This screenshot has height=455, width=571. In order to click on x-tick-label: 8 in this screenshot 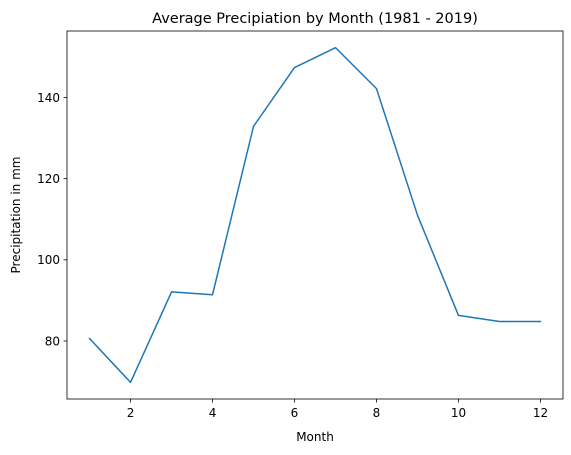, I will do `click(377, 413)`.